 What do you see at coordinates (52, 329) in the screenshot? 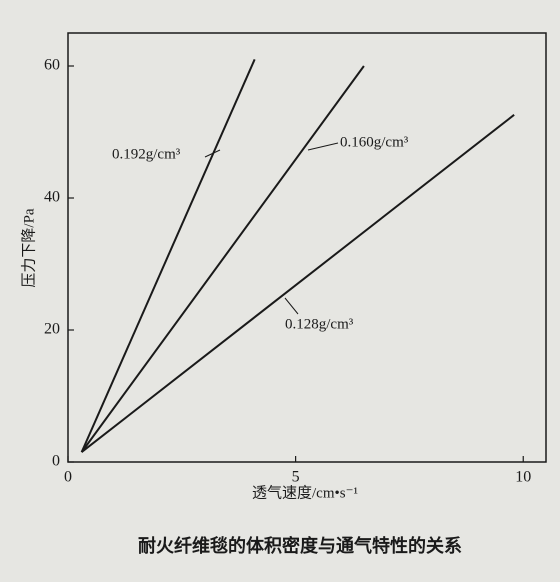
I see `y-tick-label: 20` at bounding box center [52, 329].